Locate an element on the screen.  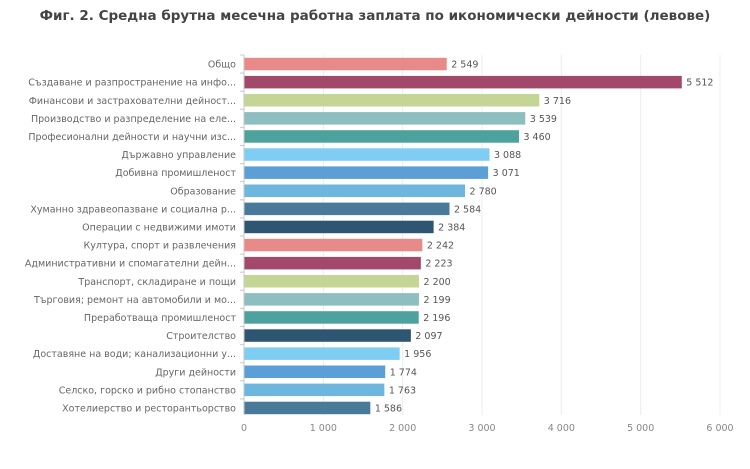
data-label: 2 384 is located at coordinates (451, 227).